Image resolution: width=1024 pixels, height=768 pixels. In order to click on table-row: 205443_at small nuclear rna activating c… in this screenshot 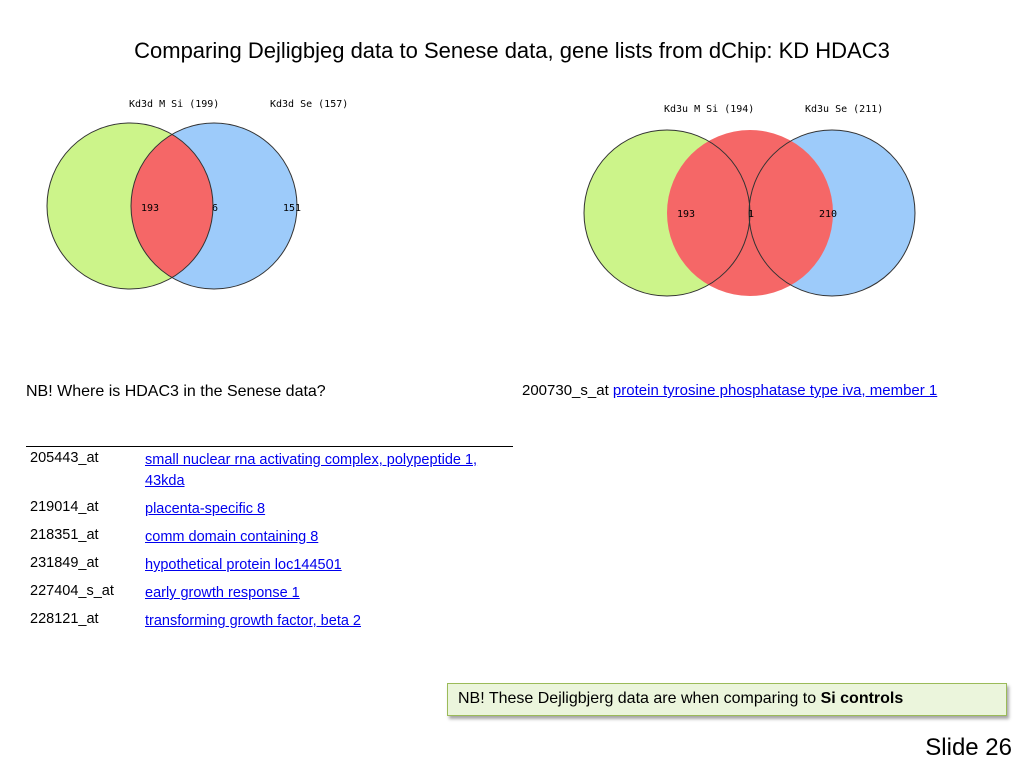, I will do `click(269, 471)`.